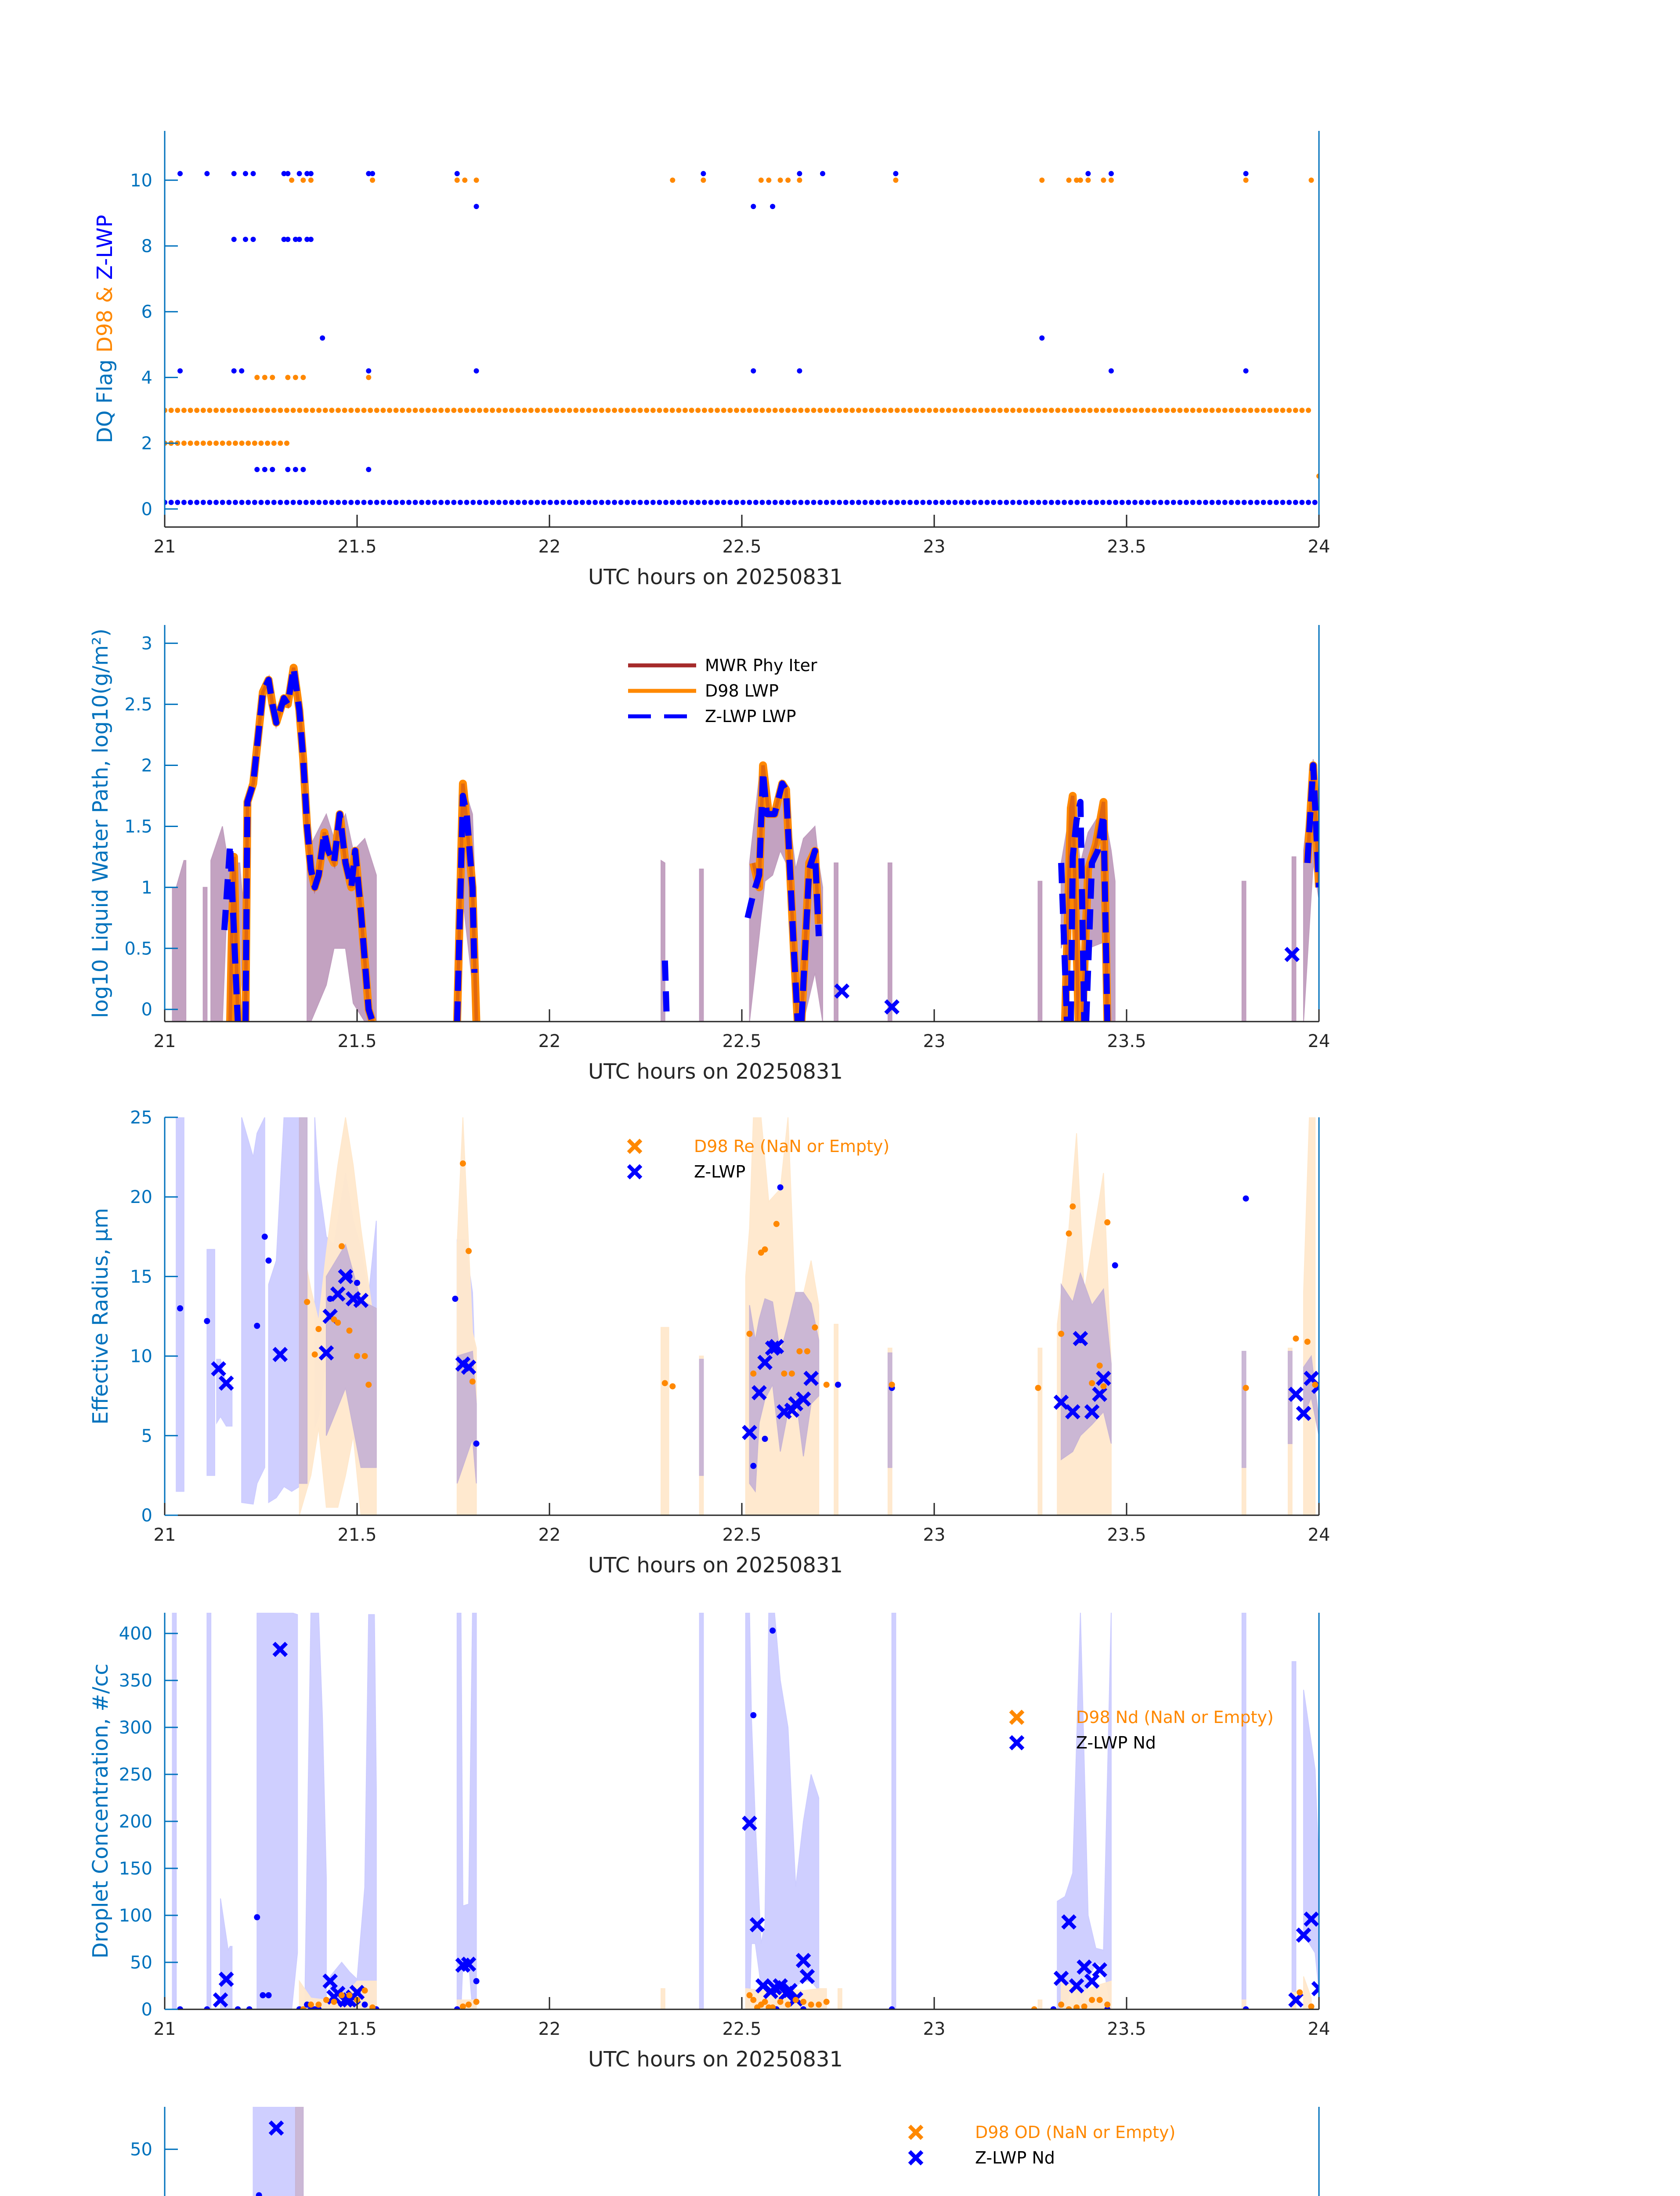 Image resolution: width=1680 pixels, height=2196 pixels. I want to click on x-tick-label: 21, so click(165, 1041).